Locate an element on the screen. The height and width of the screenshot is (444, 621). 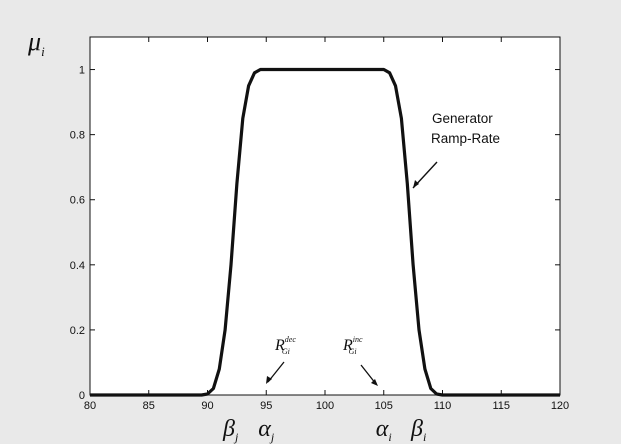
r-dec-arrowhead is located at coordinates (269, 380).